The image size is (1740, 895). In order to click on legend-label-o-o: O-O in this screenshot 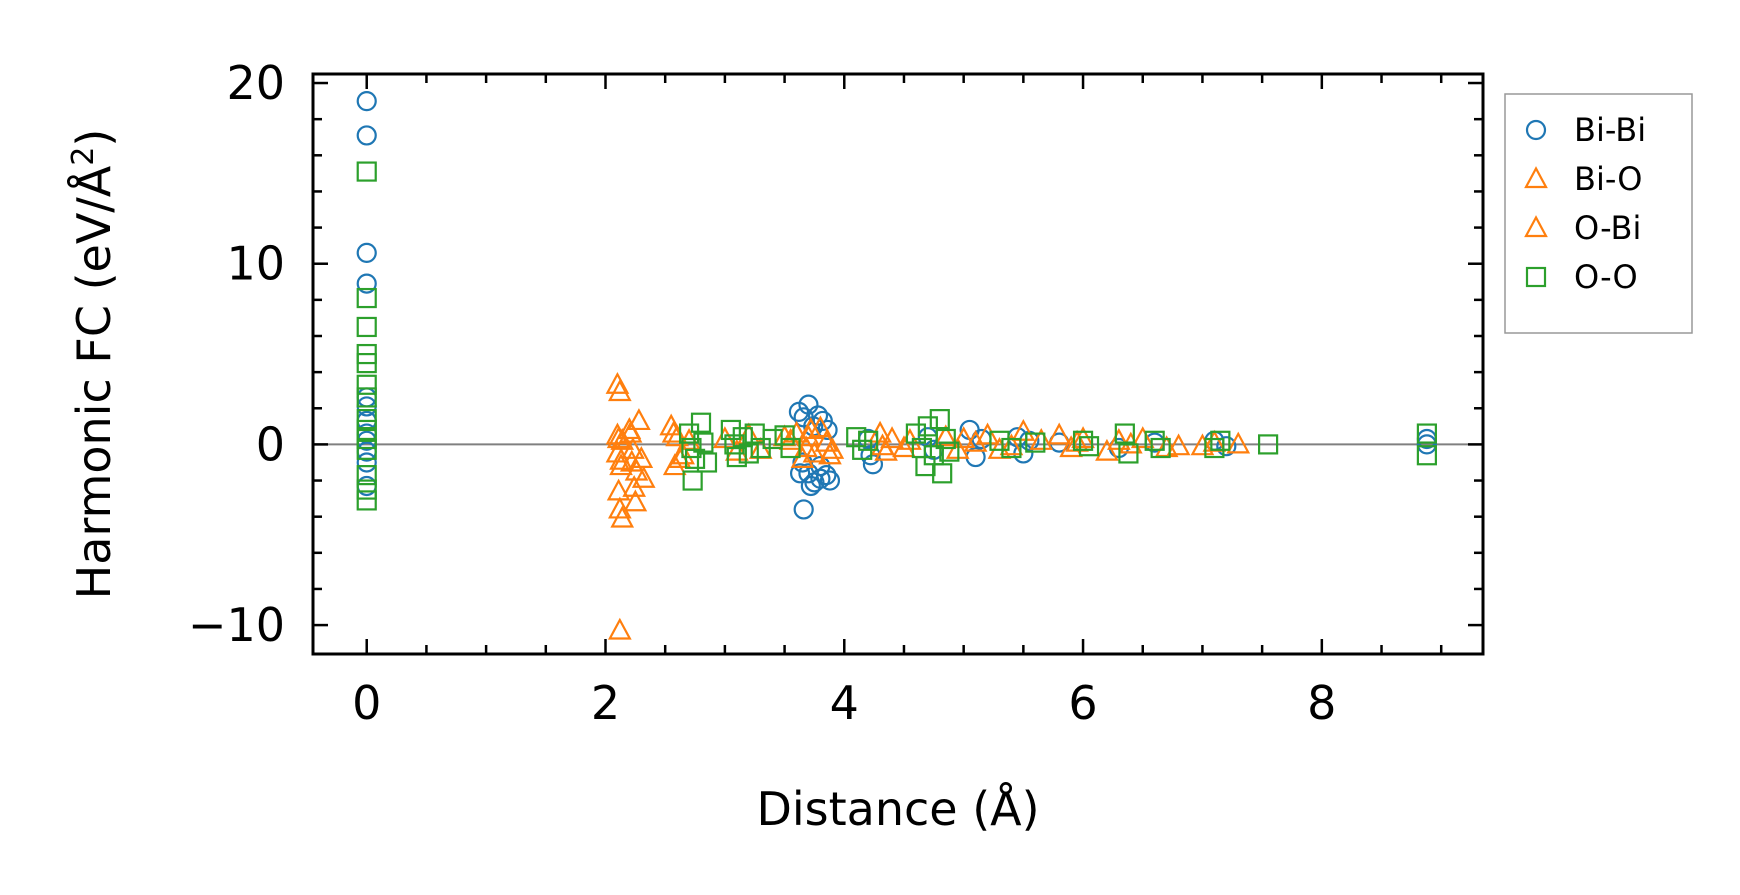, I will do `click(1606, 277)`.